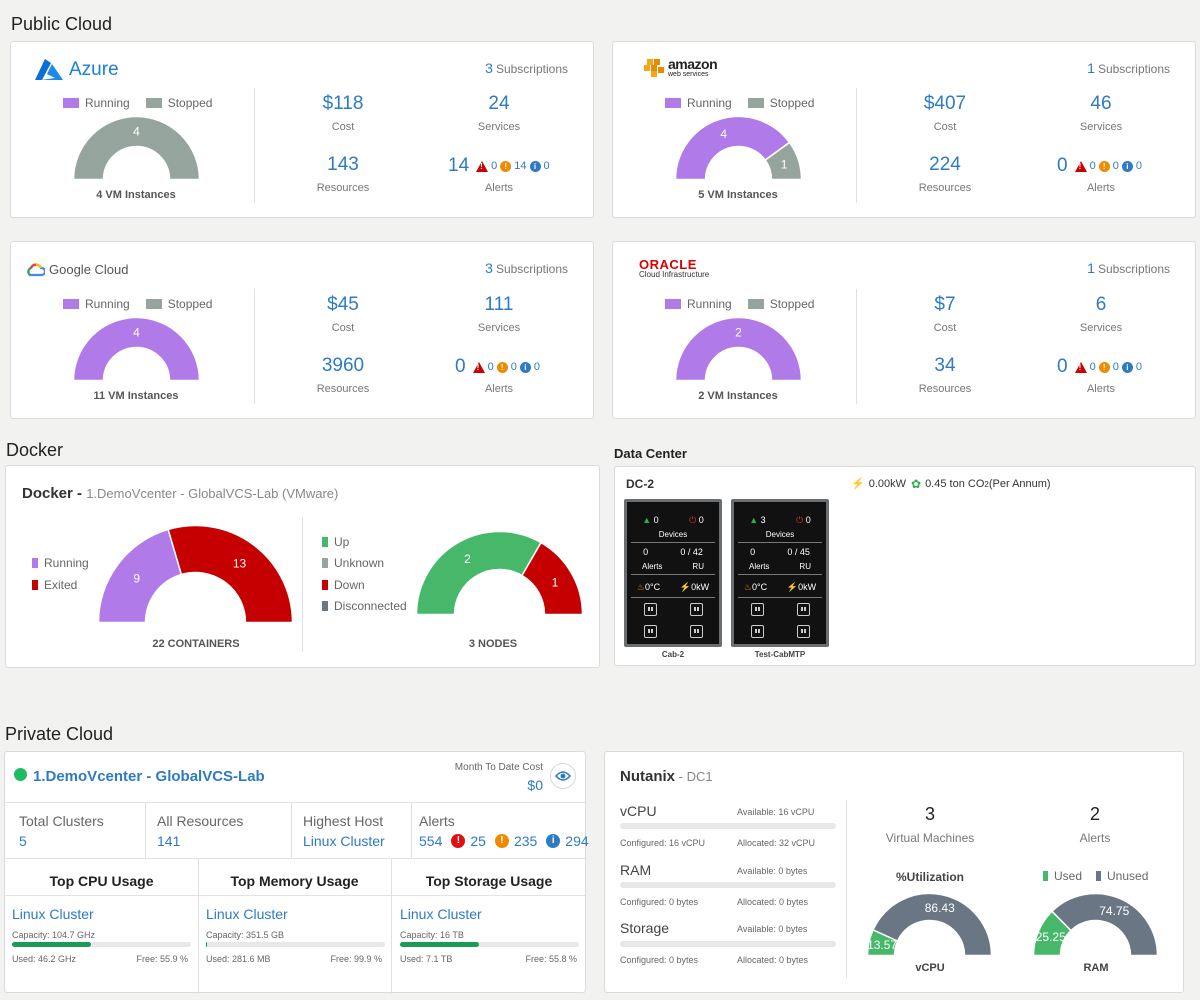 This screenshot has height=1000, width=1200. I want to click on arrow-up-icon: ▲, so click(647, 520).